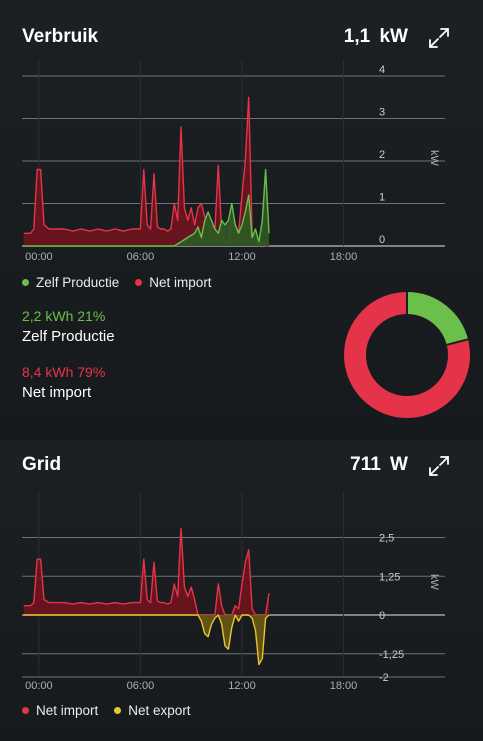 The width and height of the screenshot is (483, 741). Describe the element at coordinates (382, 155) in the screenshot. I see `y-tick-label: 2` at that location.